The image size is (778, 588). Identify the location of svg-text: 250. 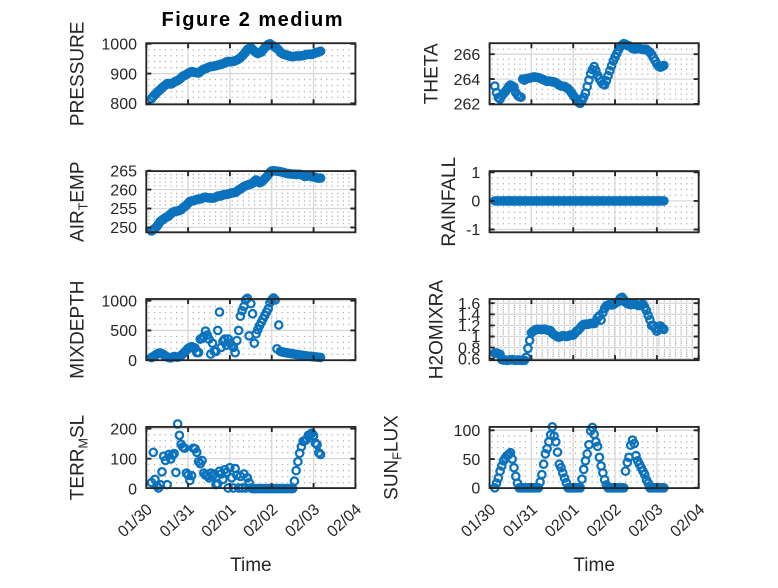
(123, 228).